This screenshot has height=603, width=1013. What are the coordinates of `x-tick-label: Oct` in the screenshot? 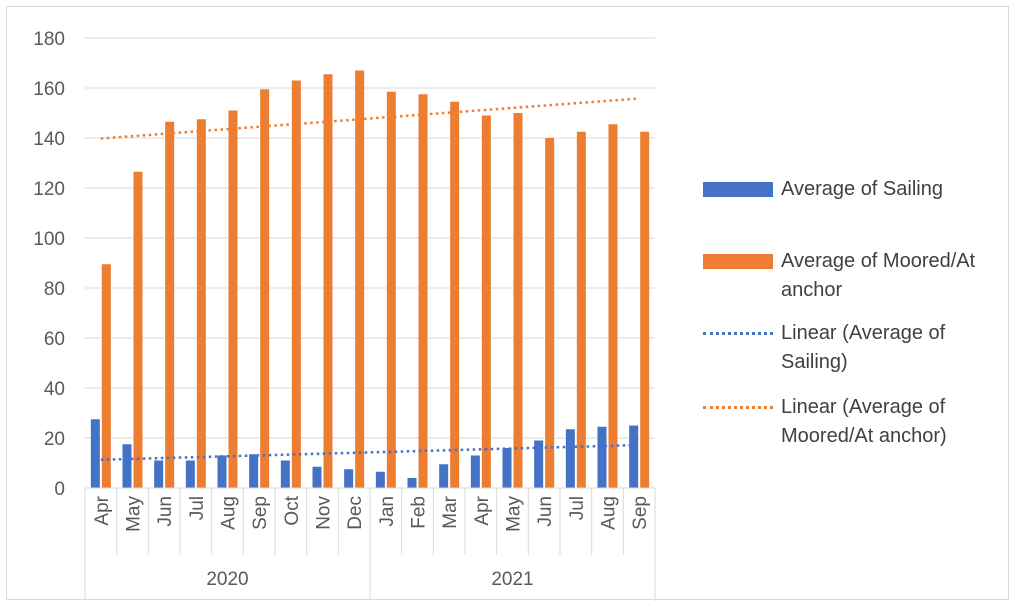 It's located at (292, 510).